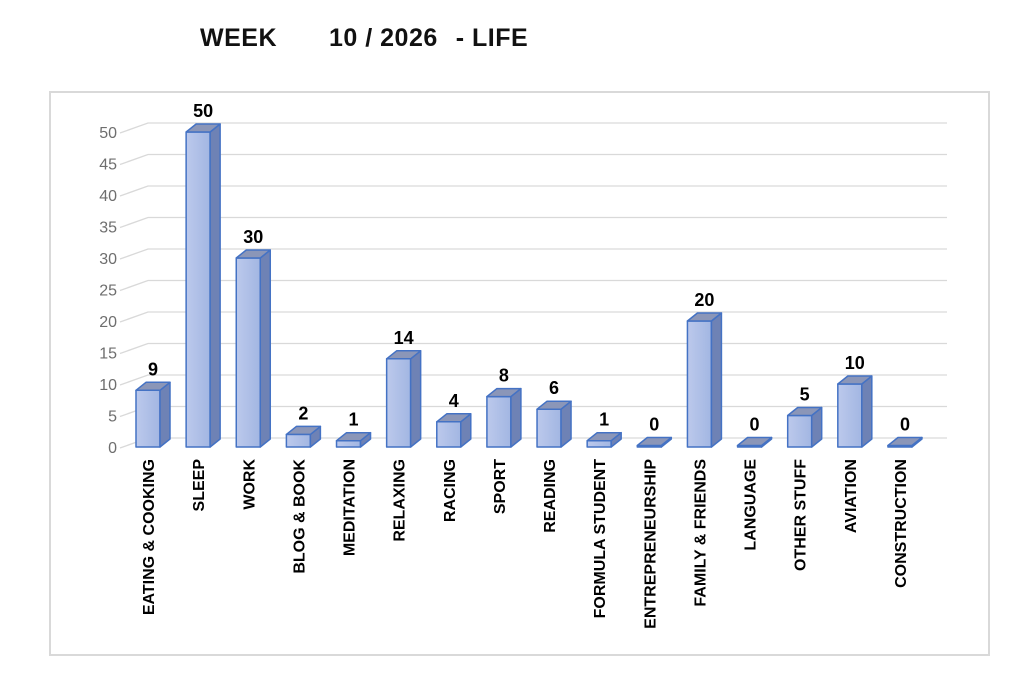 This screenshot has height=689, width=1023. I want to click on category-label: FAMILY & FRIENDS, so click(700, 533).